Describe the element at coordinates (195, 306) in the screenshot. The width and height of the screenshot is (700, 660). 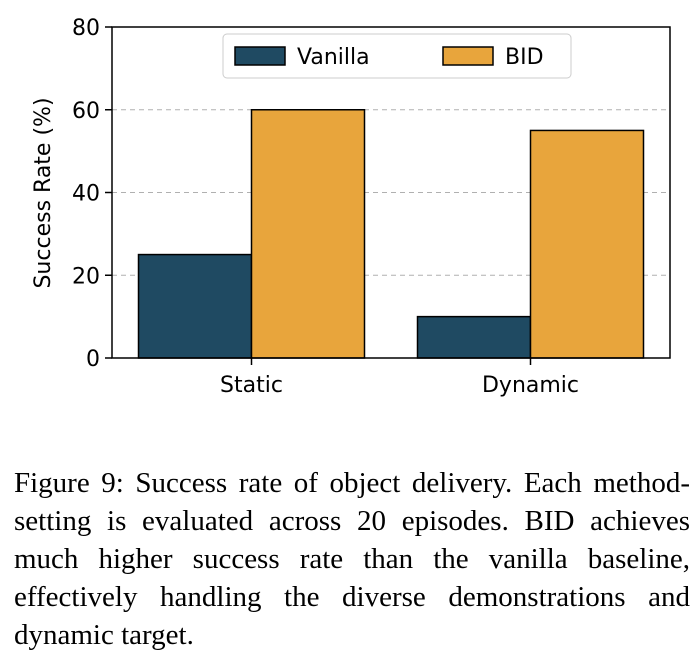
I see `bar-vanilla-static` at that location.